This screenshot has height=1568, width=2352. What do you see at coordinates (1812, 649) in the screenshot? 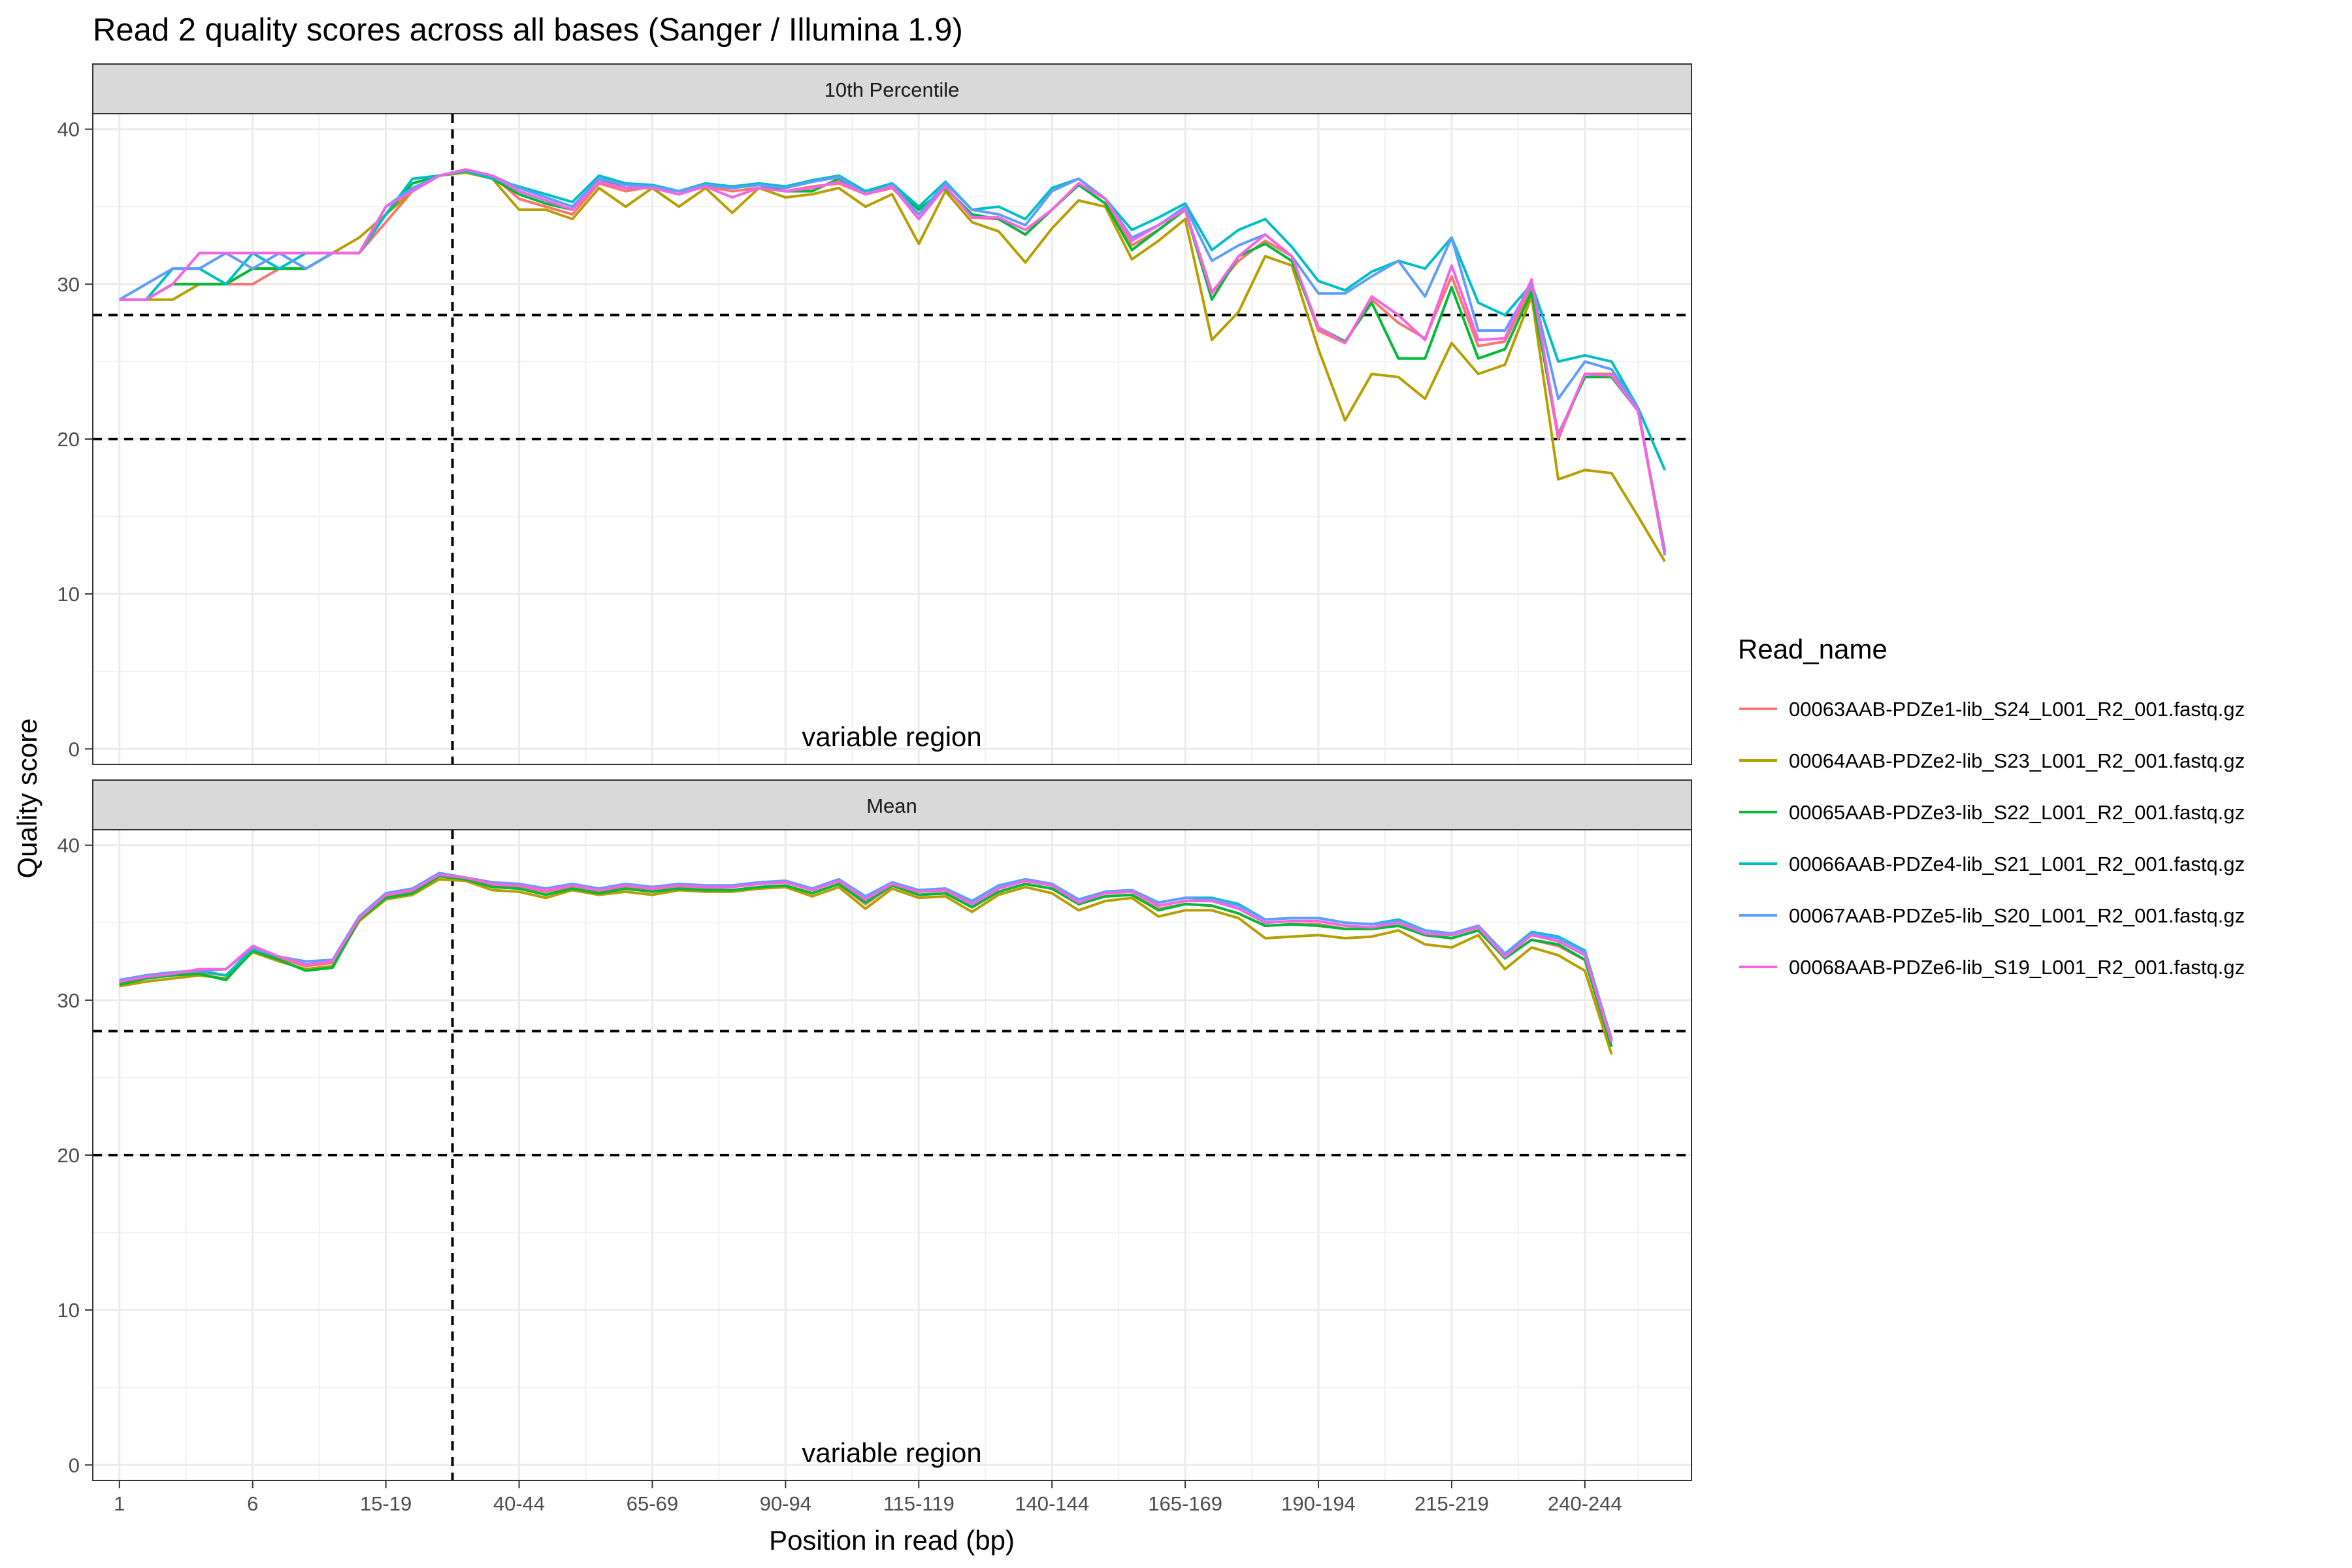
I see `legend-title: Read_name` at bounding box center [1812, 649].